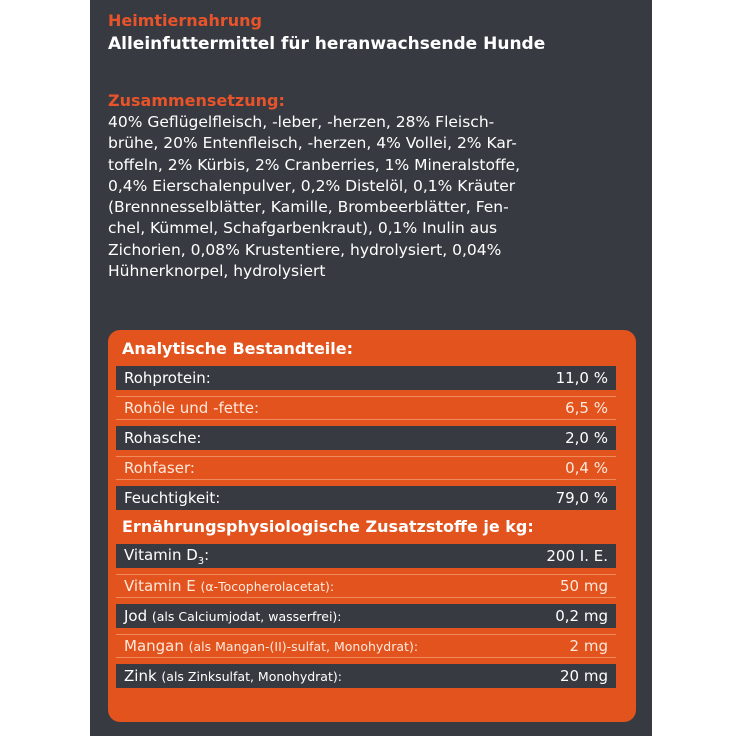  I want to click on row-value: 79,0 %, so click(581, 498).